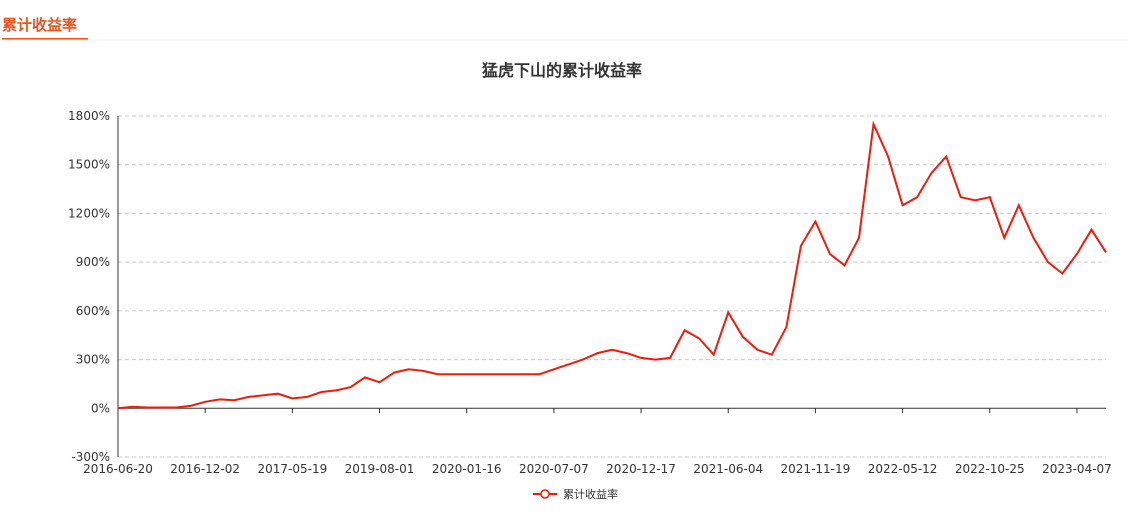 The width and height of the screenshot is (1128, 515). I want to click on y-tick-label: 1500%, so click(89, 165).